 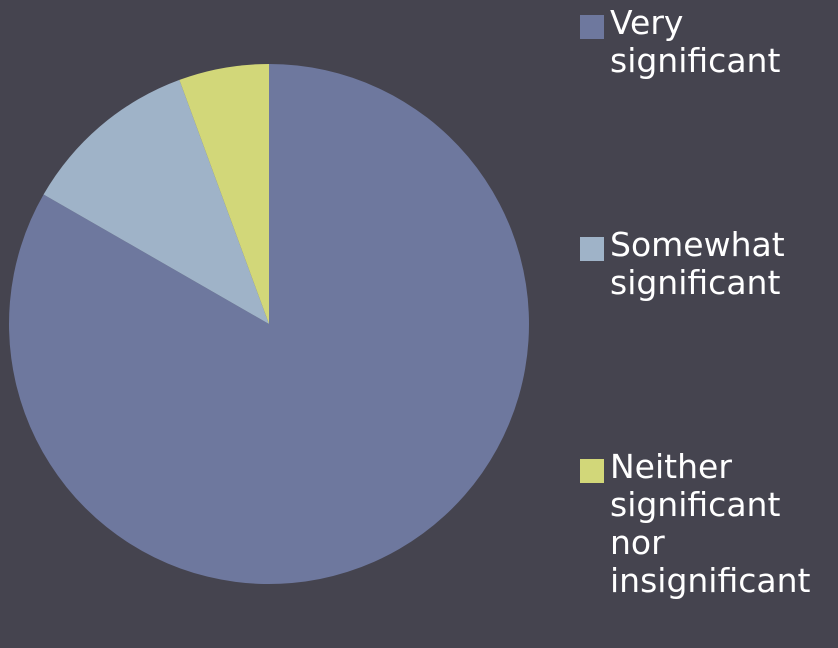 I want to click on legend-label-neither: Neither significant nor insignificant, so click(x=710, y=523).